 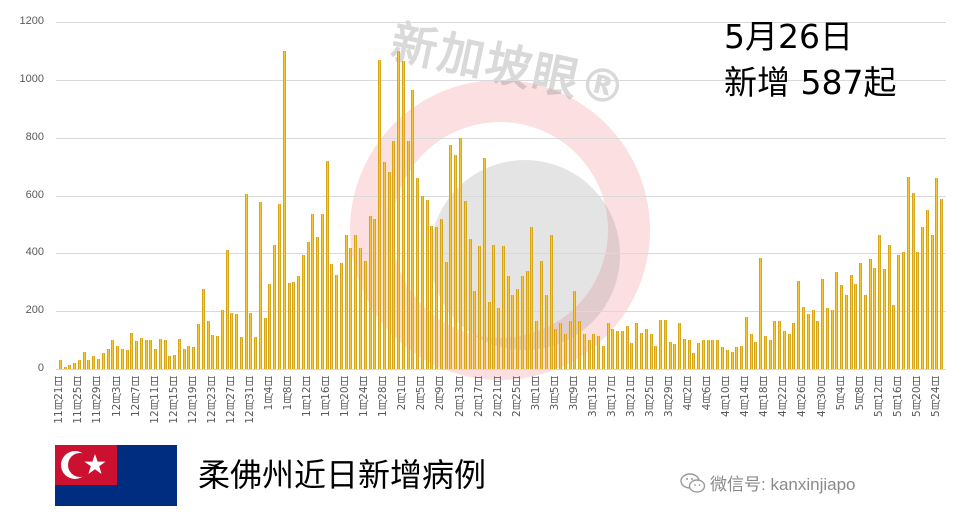 What do you see at coordinates (497, 397) in the screenshot?
I see `x-tick-label: 2月21日` at bounding box center [497, 397].